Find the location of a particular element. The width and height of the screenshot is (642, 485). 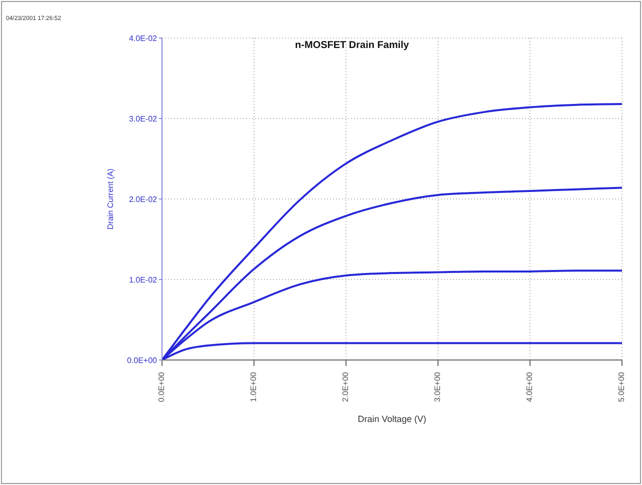

y-tick-label: 4.0E-02 is located at coordinates (143, 38).